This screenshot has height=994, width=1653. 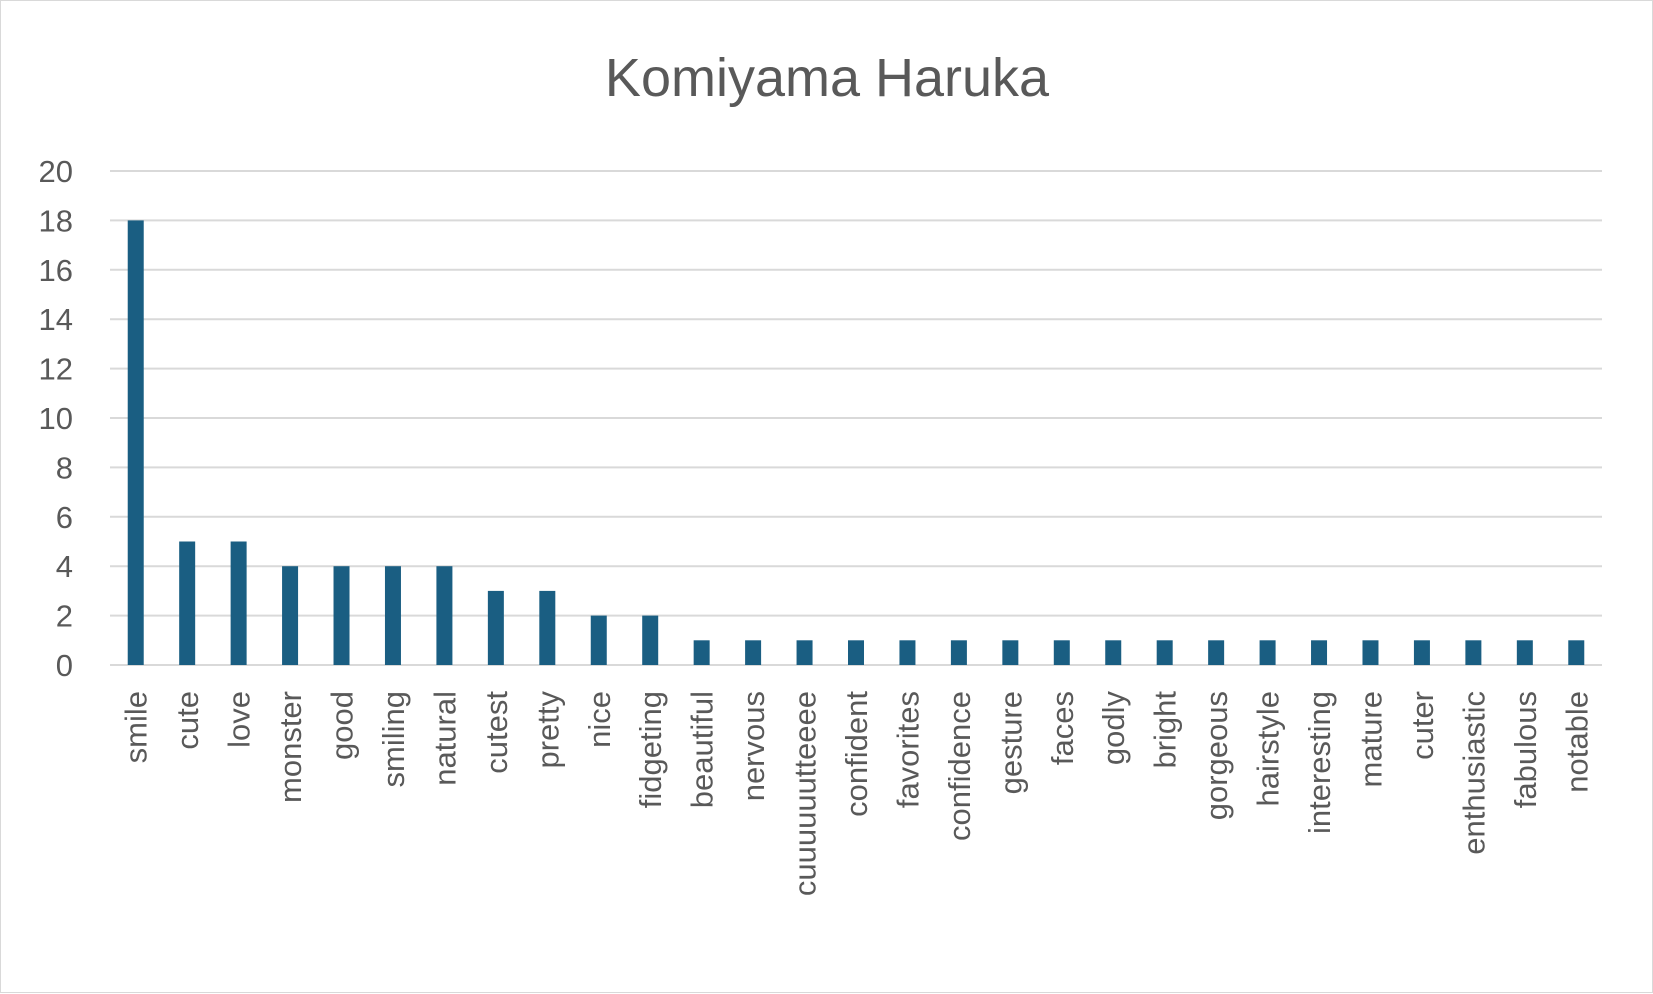 I want to click on bar-cute, so click(x=187, y=603).